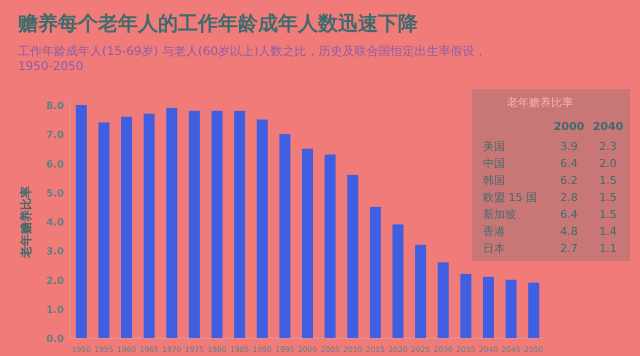 This screenshot has height=356, width=640. Describe the element at coordinates (608, 146) in the screenshot. I see `data-label: 2.3` at that location.